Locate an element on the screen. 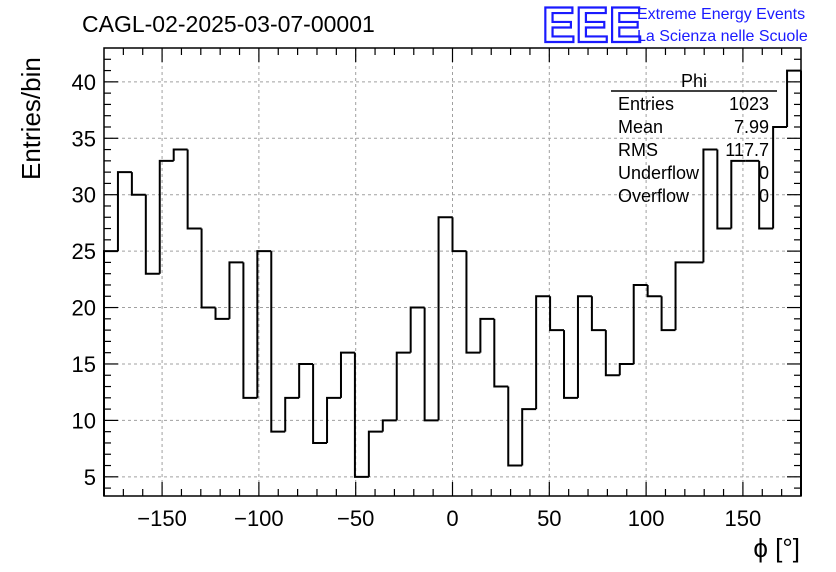  x-tick-label: 0 is located at coordinates (452, 518).